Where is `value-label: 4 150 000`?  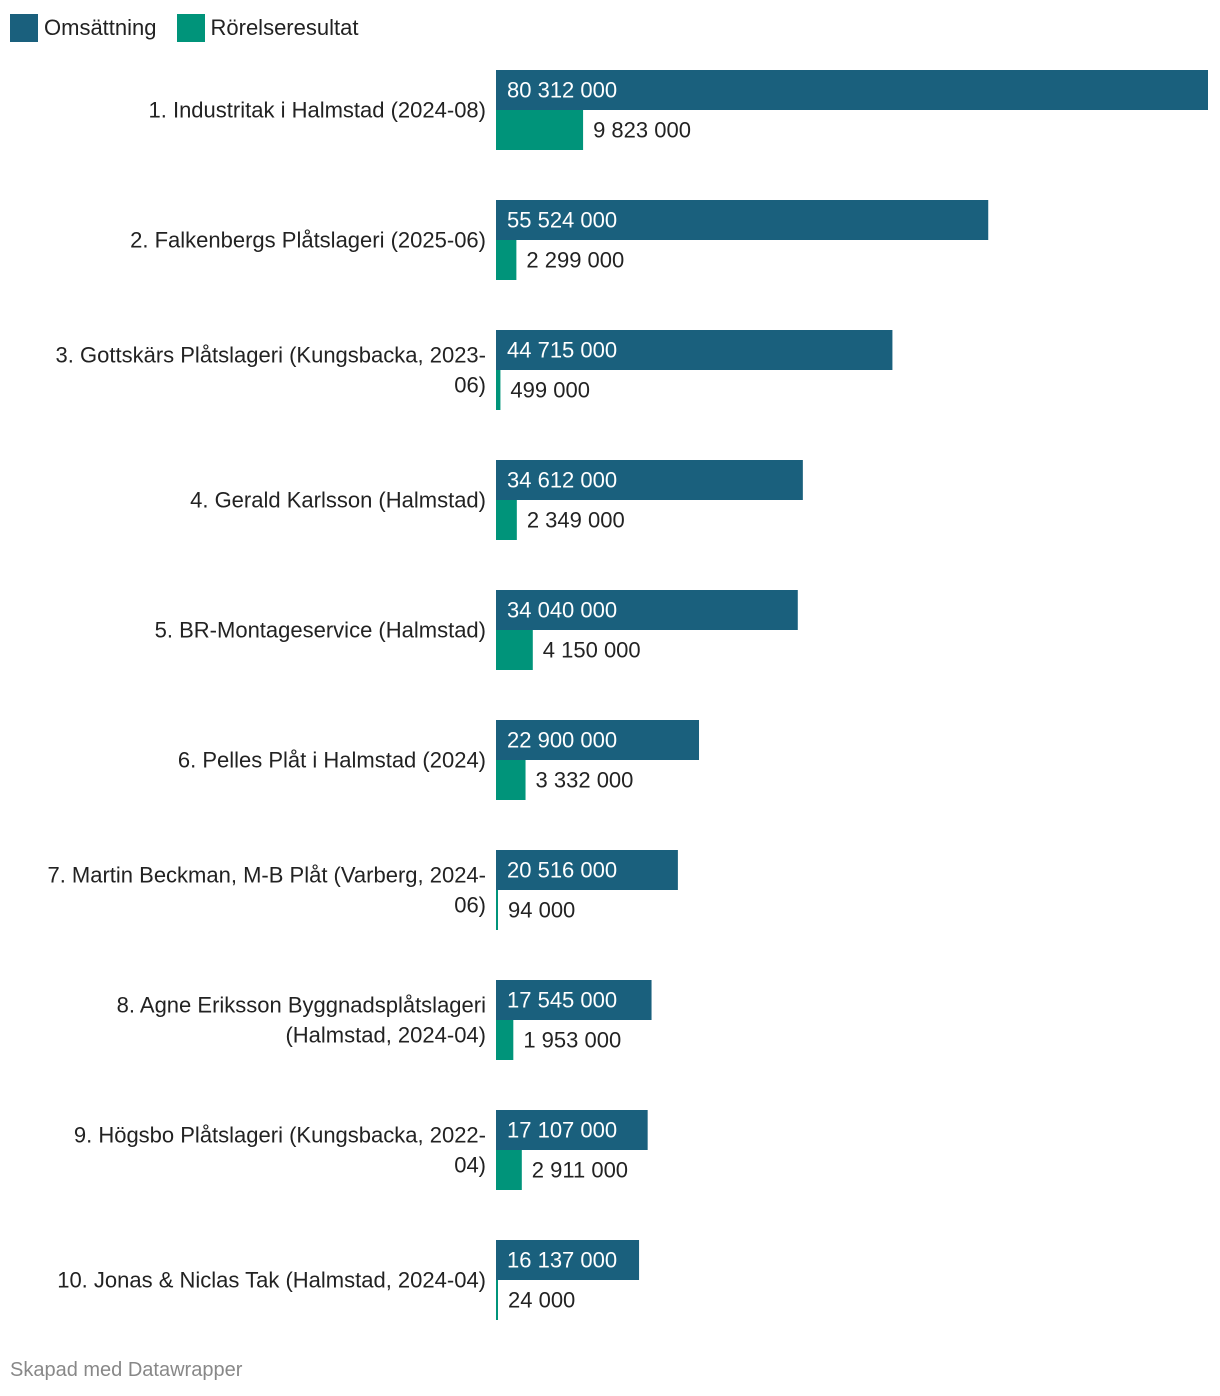
value-label: 4 150 000 is located at coordinates (592, 650).